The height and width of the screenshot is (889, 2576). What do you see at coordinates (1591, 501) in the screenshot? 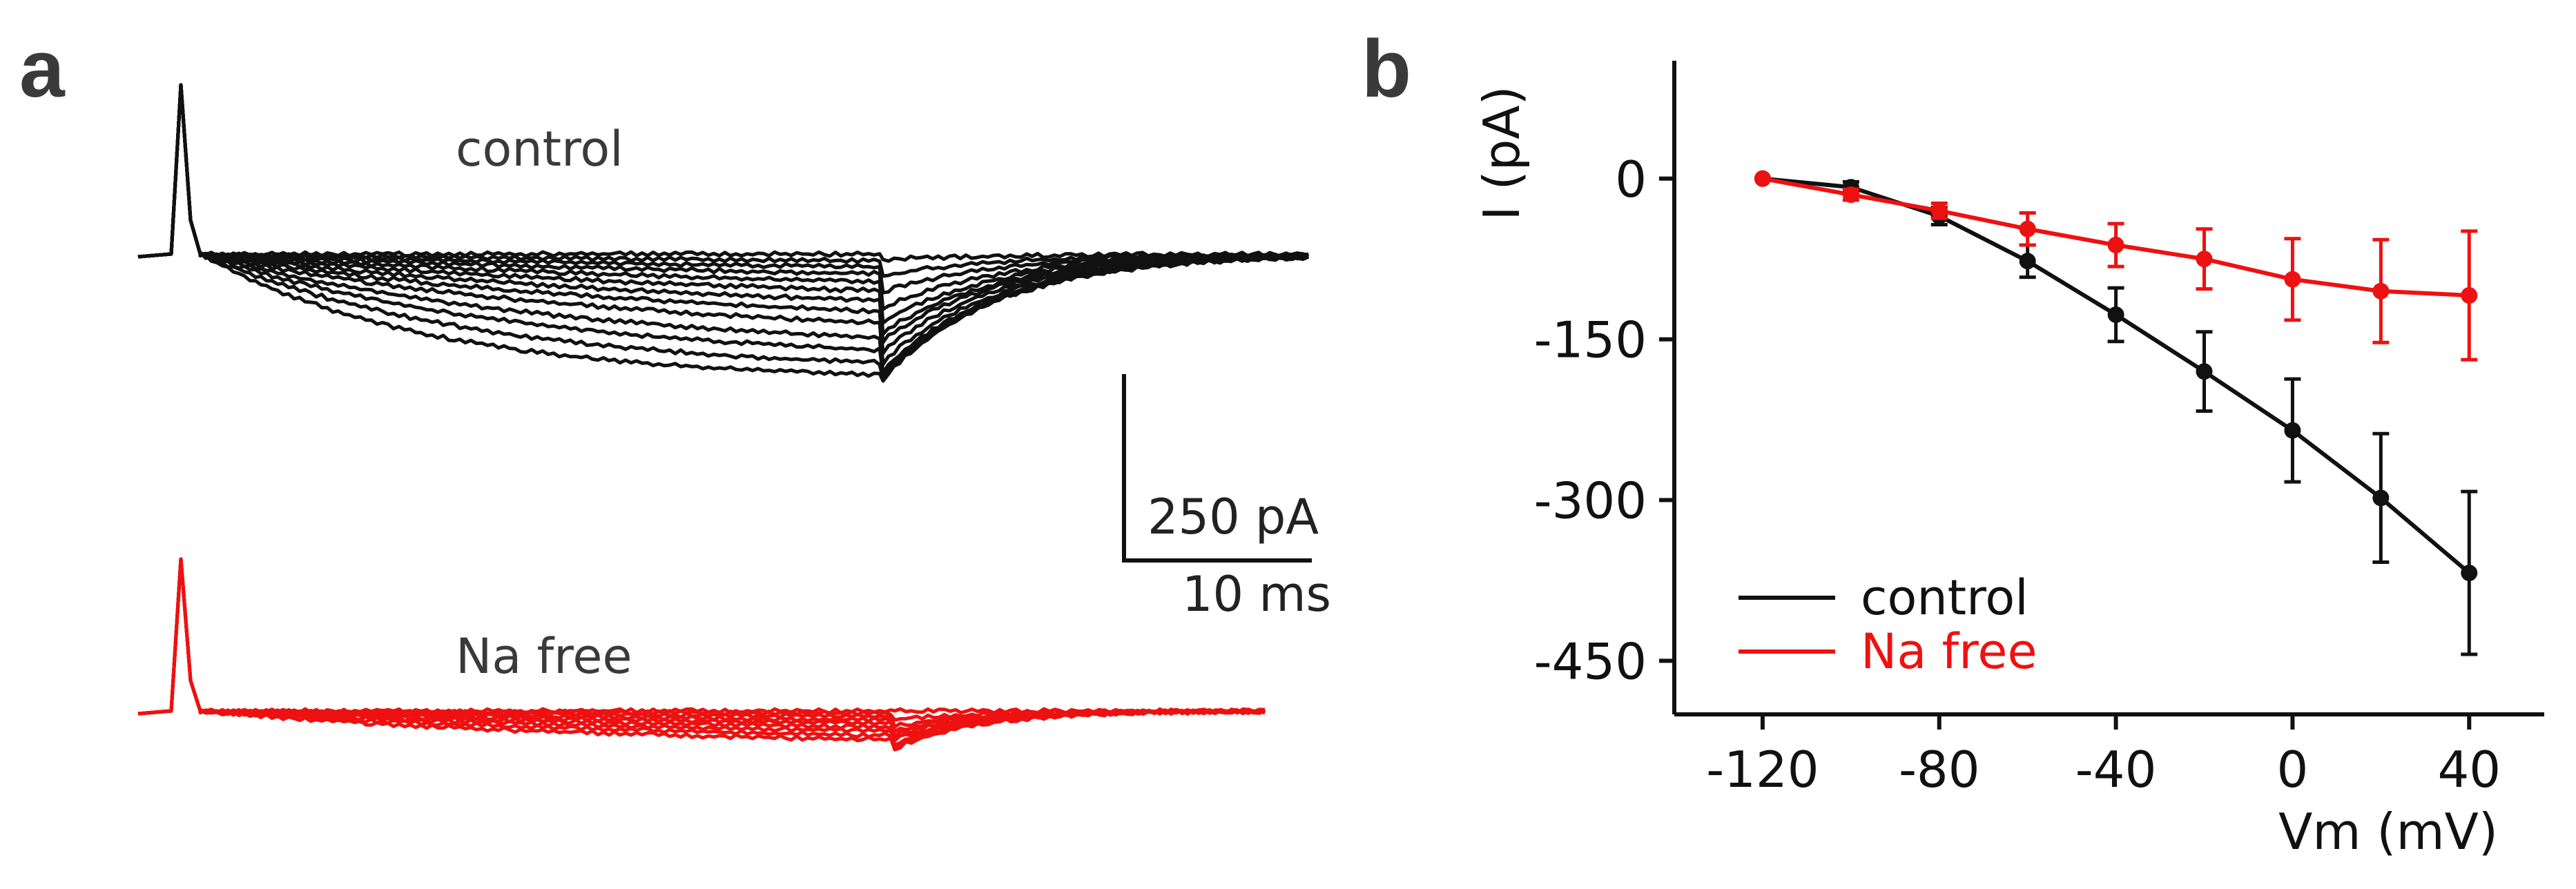
I see `y-tick-label: -300` at bounding box center [1591, 501].